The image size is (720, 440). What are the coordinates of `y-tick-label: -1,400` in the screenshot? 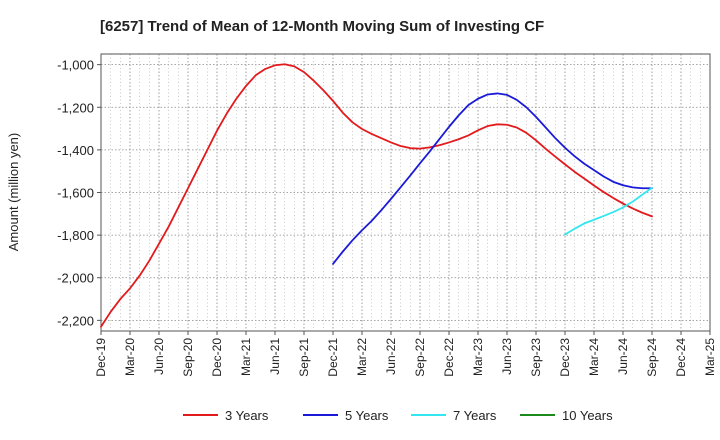 It's located at (75, 150).